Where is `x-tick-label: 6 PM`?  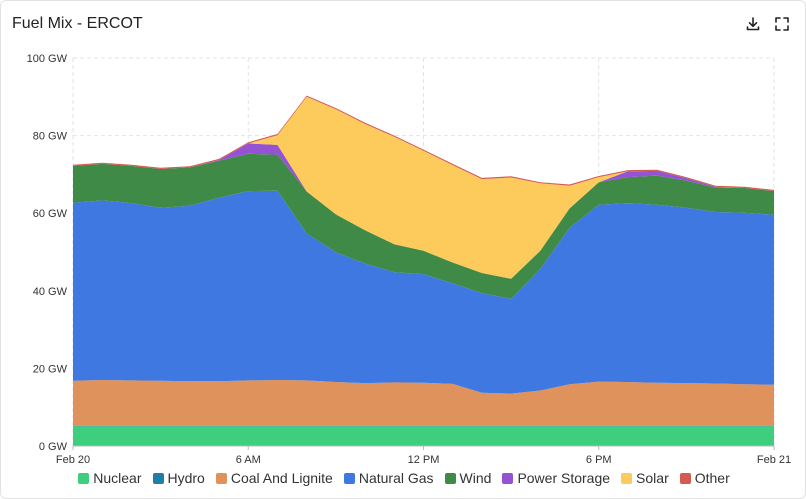 x-tick-label: 6 PM is located at coordinates (599, 460).